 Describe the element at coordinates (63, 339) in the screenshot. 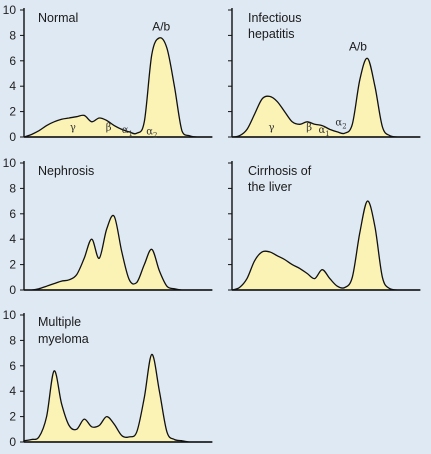

I see `panel-title: myeloma` at that location.